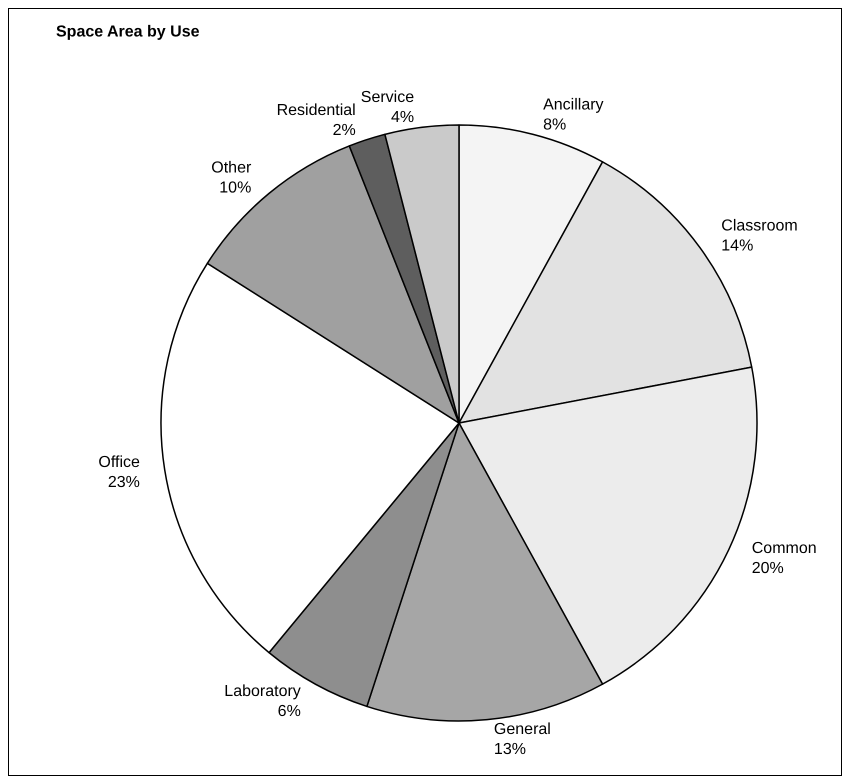  What do you see at coordinates (554, 125) in the screenshot?
I see `data-label: 8%` at bounding box center [554, 125].